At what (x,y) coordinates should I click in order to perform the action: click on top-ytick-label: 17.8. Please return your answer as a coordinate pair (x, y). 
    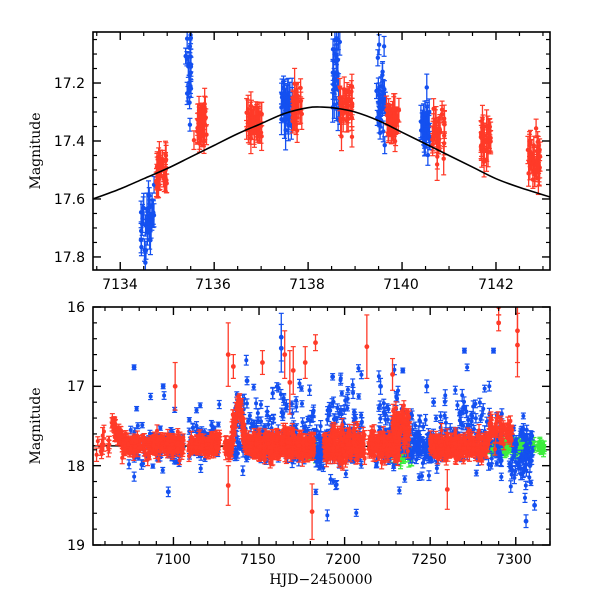
    Looking at the image, I should click on (69, 258).